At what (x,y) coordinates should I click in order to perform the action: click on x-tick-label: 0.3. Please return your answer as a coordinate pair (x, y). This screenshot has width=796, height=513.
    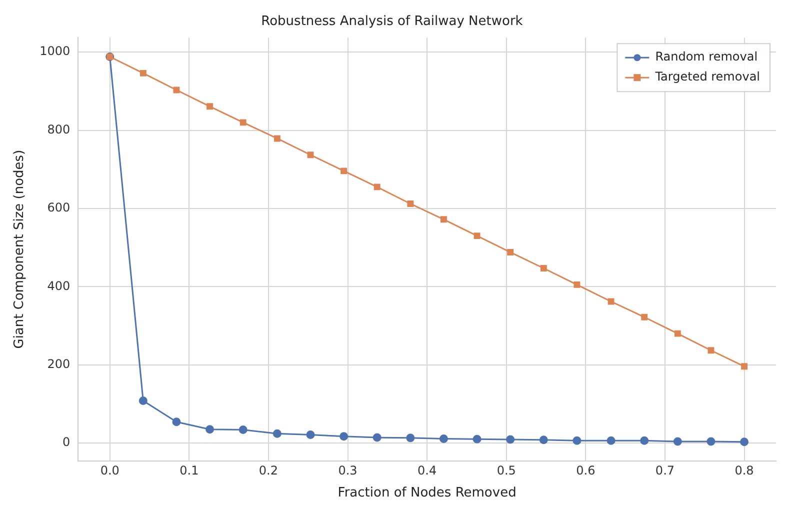
    Looking at the image, I should click on (348, 470).